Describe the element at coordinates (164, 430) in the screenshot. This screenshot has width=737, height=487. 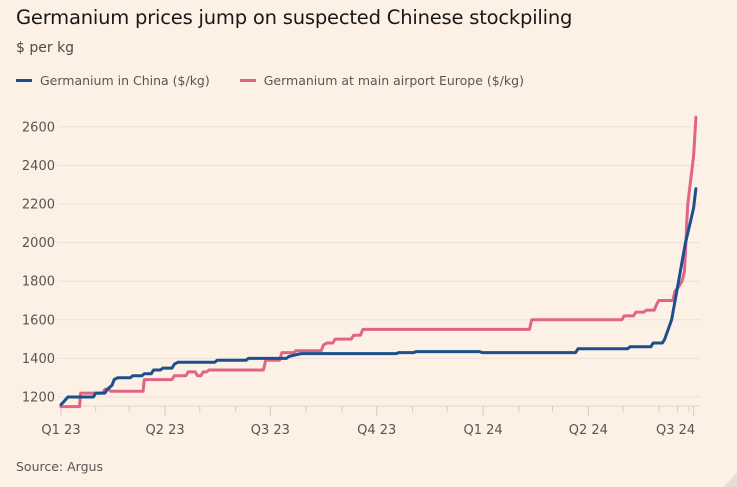
I see `x-tick-label-q2-23: Q2 23` at that location.